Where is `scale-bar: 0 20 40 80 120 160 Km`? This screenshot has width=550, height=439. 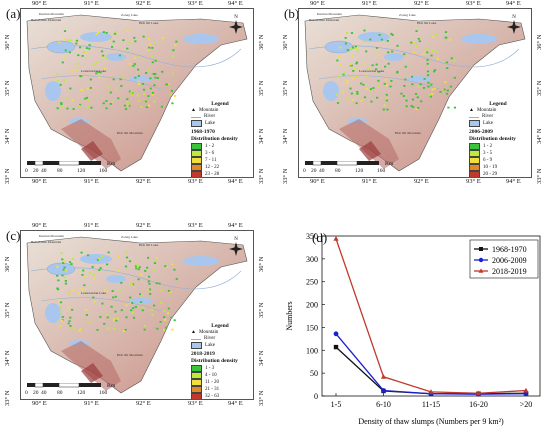
scale-bar: 0 20 40 80 120 160 Km is located at coordinates (349, 167).